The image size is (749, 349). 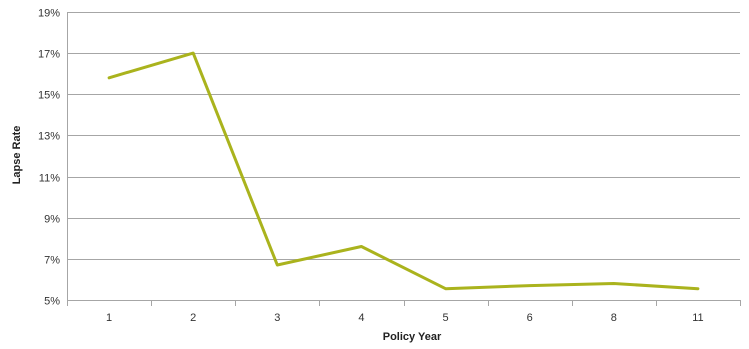 I want to click on x-tick-label: 2, so click(x=193, y=318).